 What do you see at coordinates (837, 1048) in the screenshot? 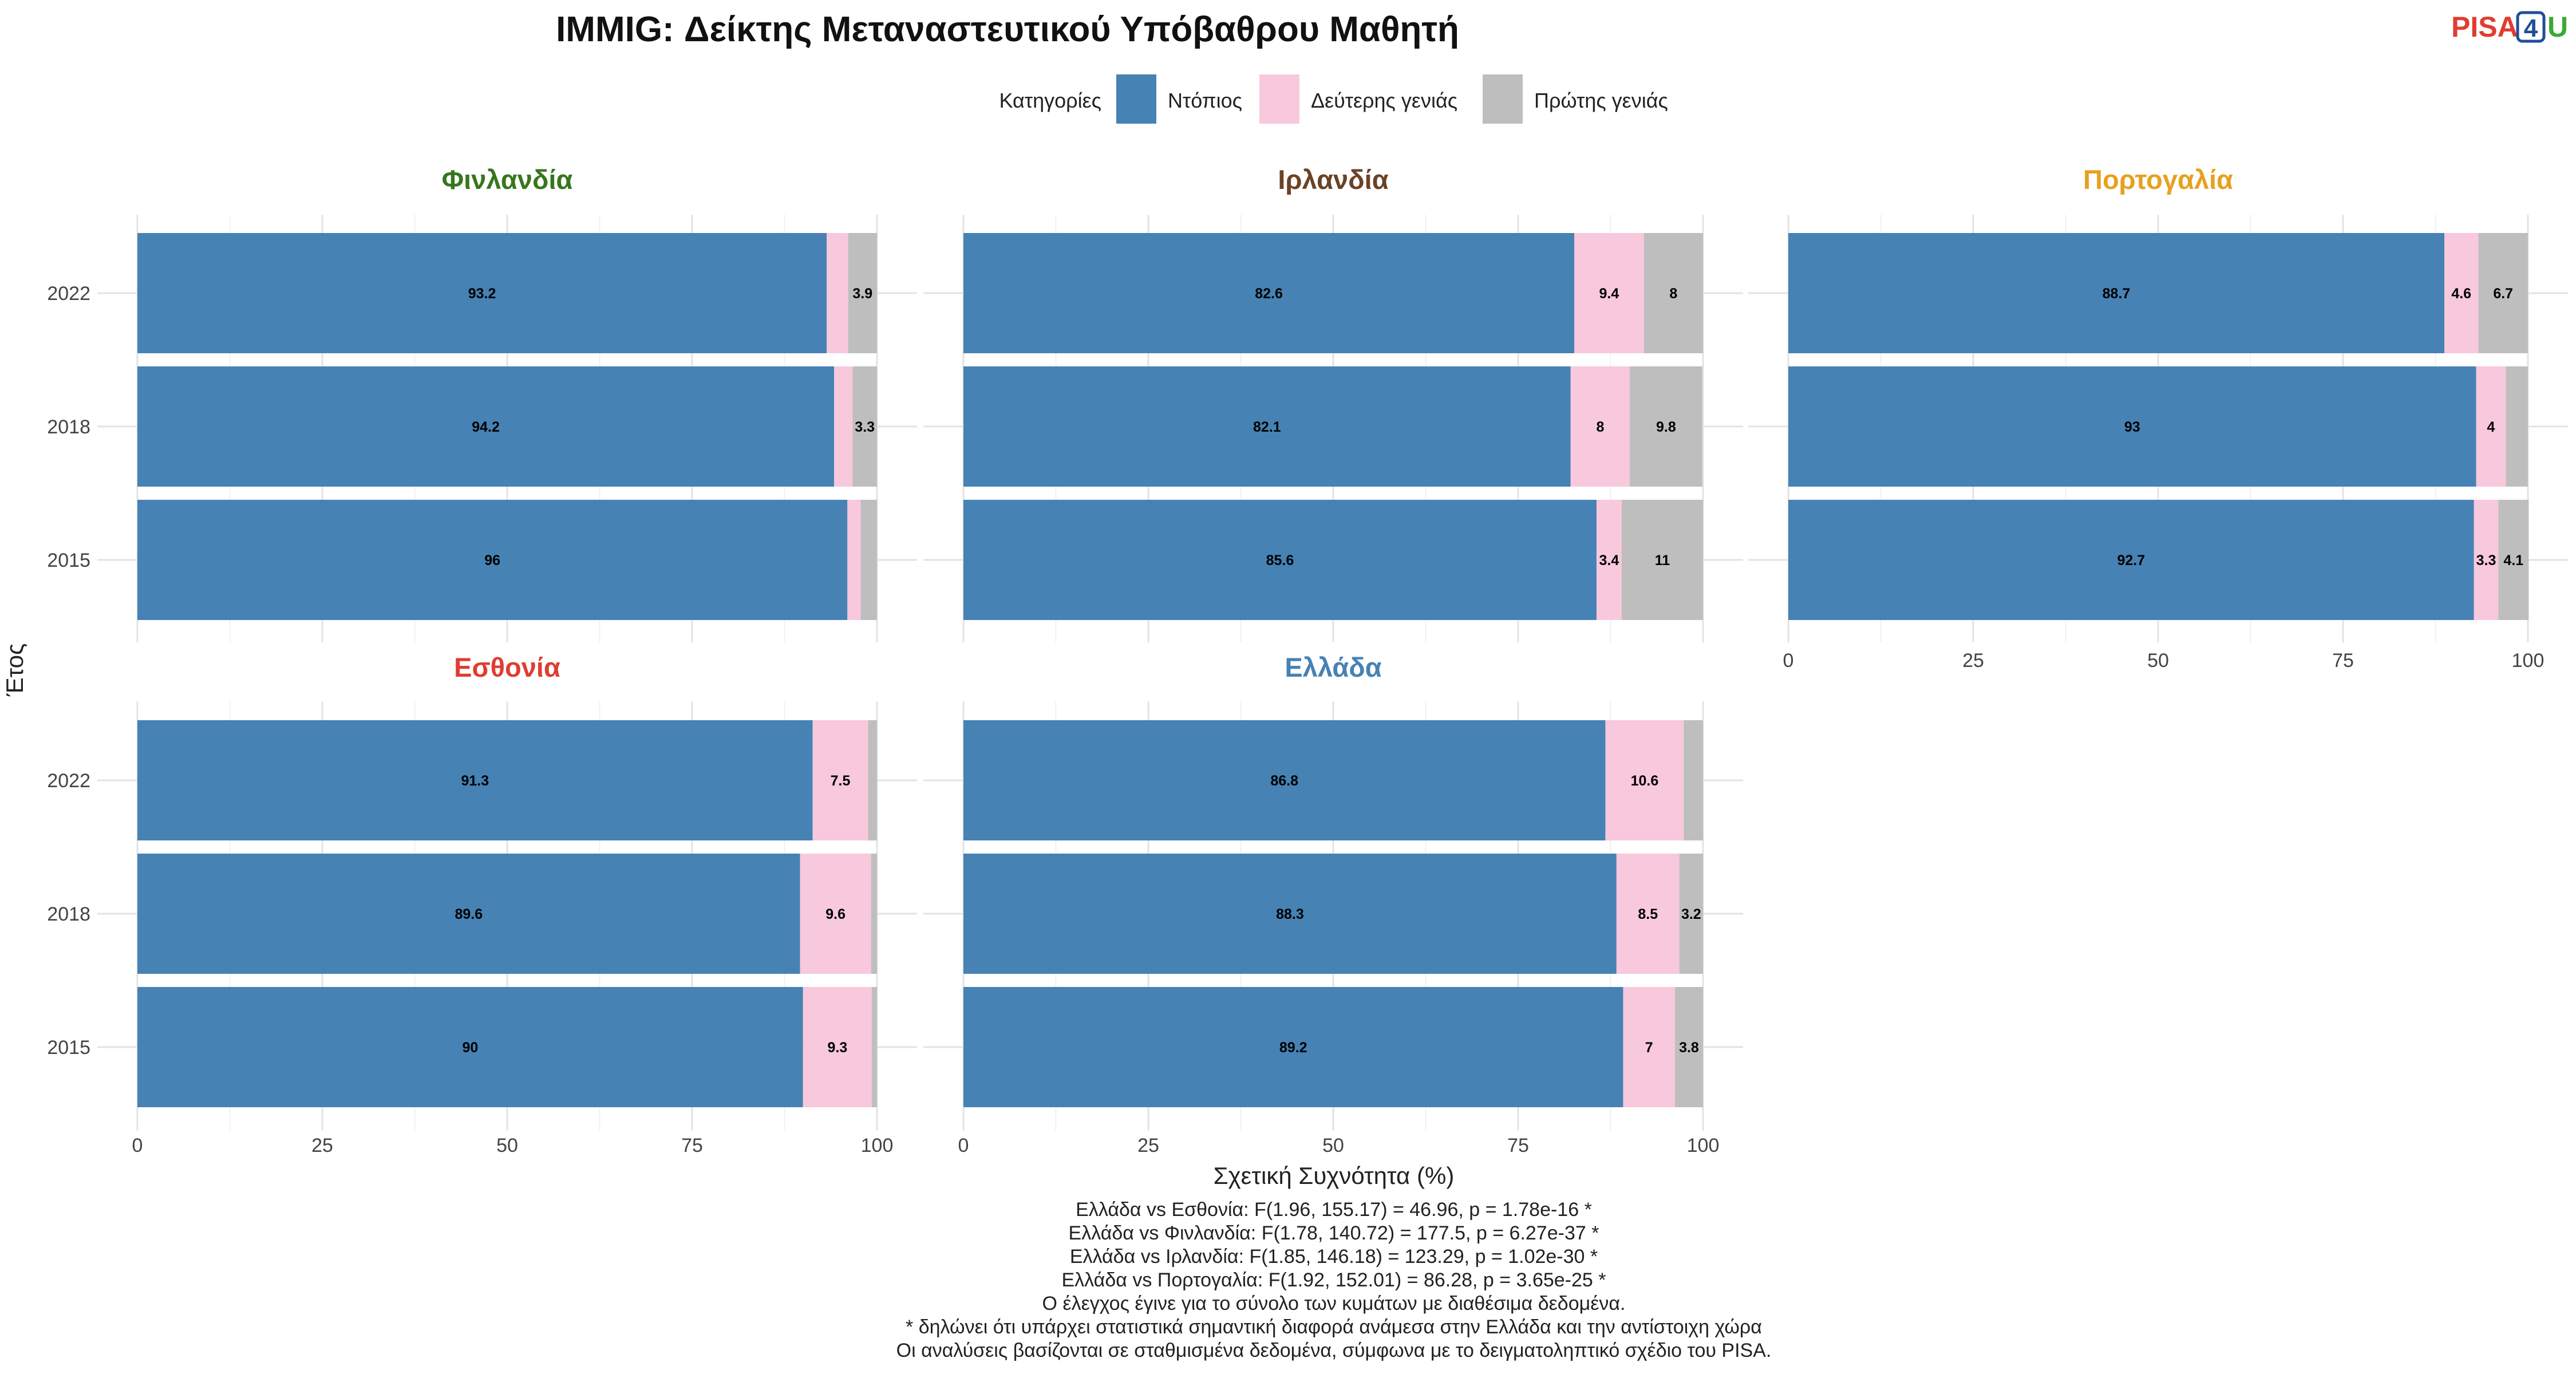
I see `bar-data-label: 9.3` at bounding box center [837, 1048].